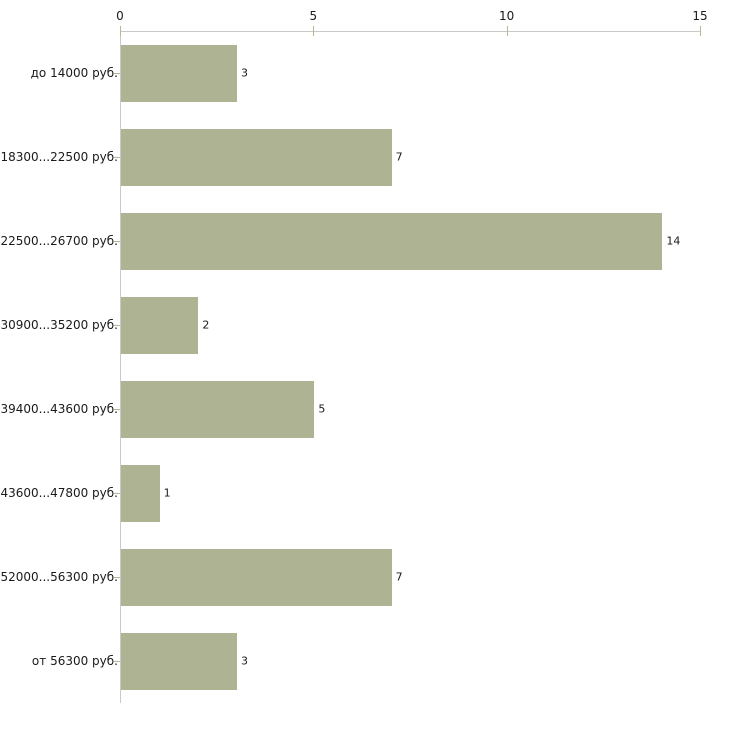 Image resolution: width=730 pixels, height=730 pixels. Describe the element at coordinates (59, 157) in the screenshot. I see `y-axis-category-label: 18300...22500 руб.` at that location.